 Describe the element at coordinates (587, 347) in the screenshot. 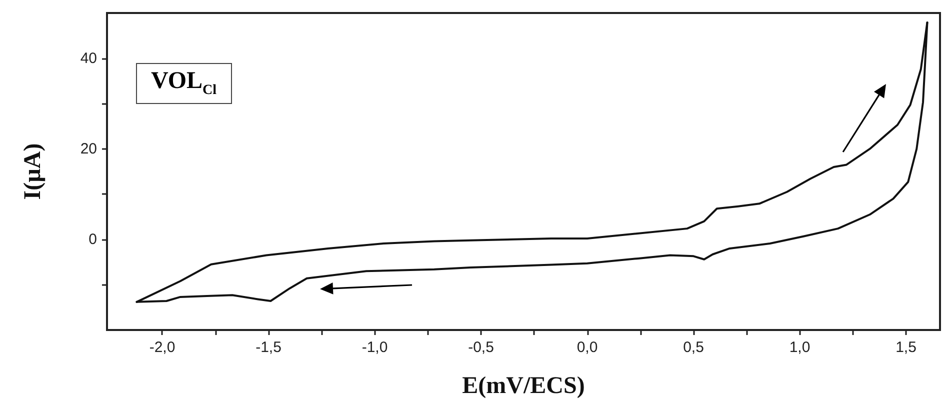

I see `x-tick-label: 0,0` at that location.